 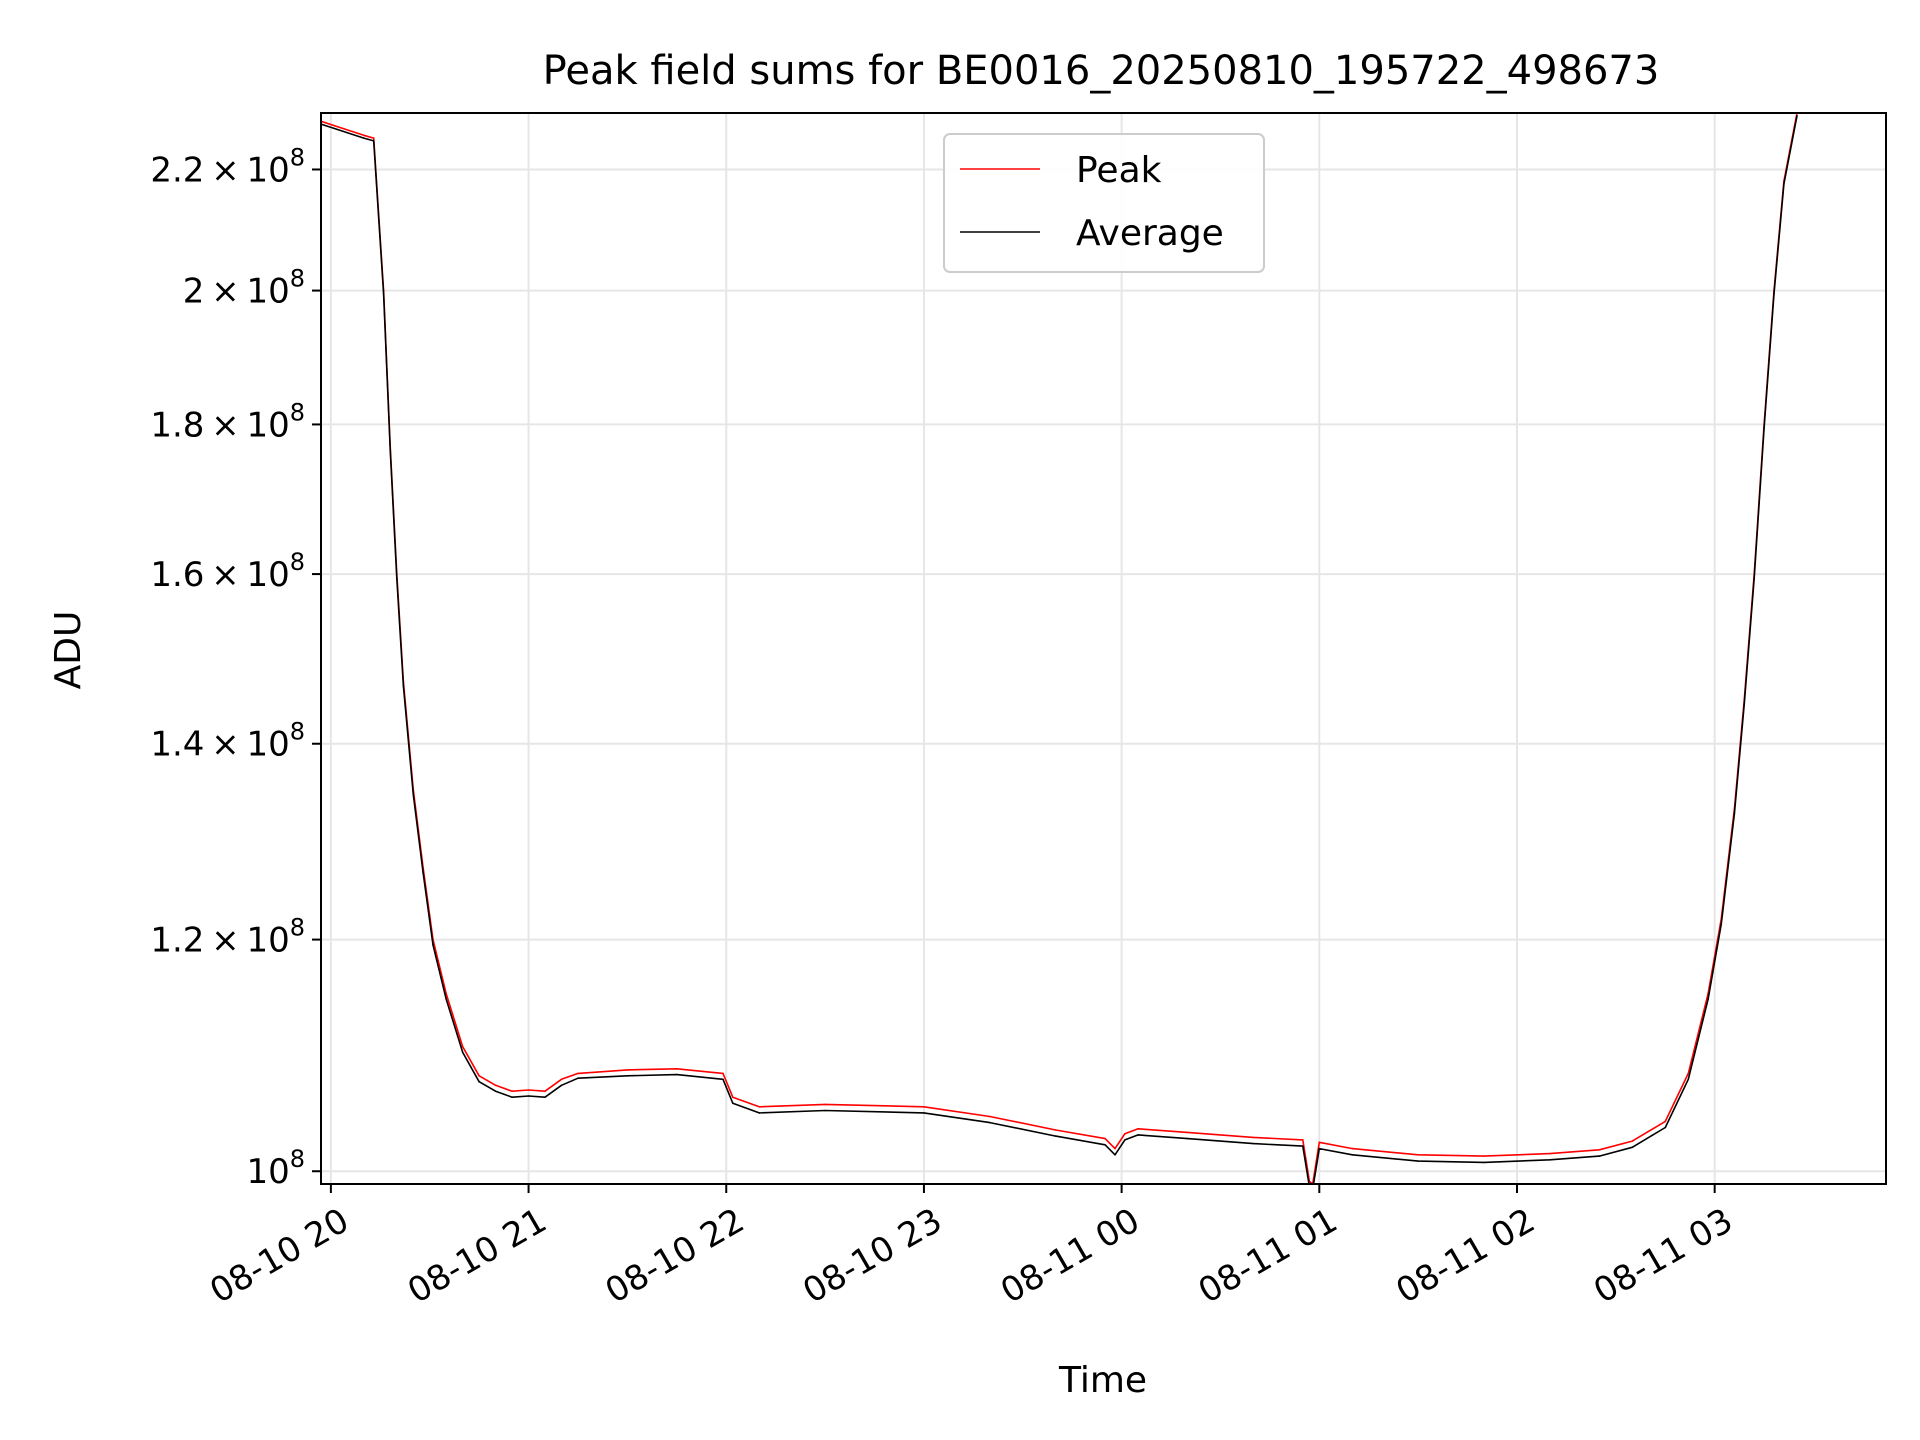 What do you see at coordinates (872, 1256) in the screenshot?
I see `x-tick-label: 08-10 23` at bounding box center [872, 1256].